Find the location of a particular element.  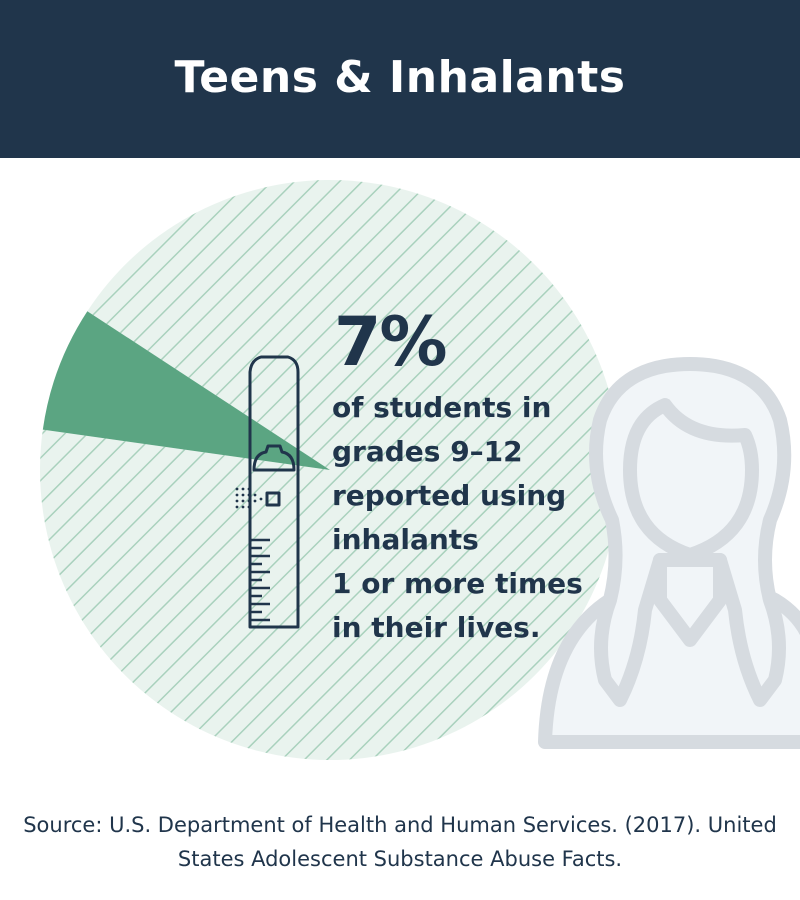

stat-line: of students in is located at coordinates (442, 407).